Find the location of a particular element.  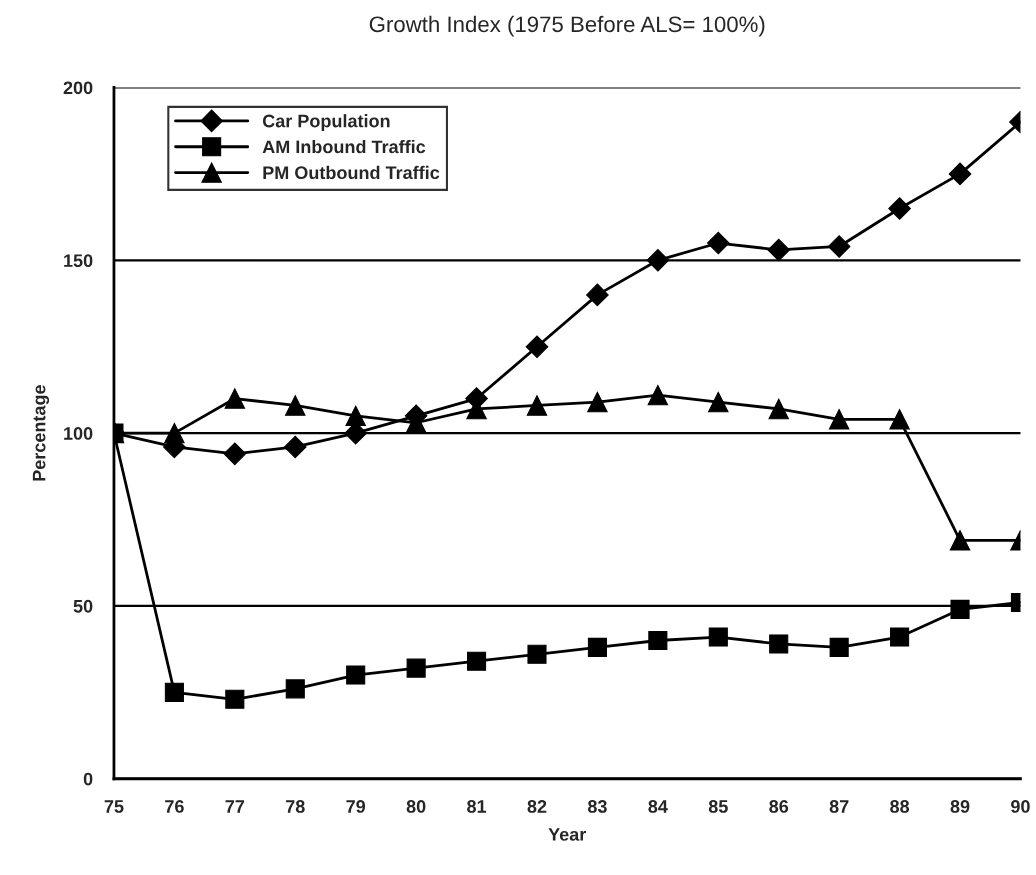

x-tick-label: 90 is located at coordinates (1020, 806).